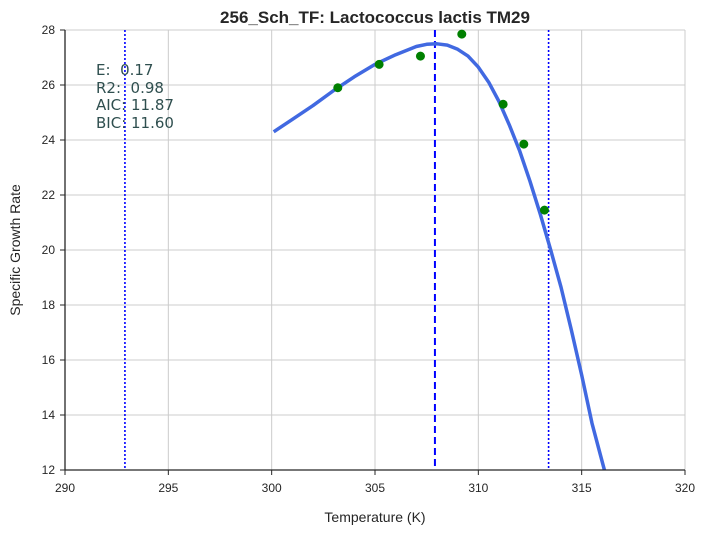  I want to click on x-tick-label: 290, so click(65, 488).